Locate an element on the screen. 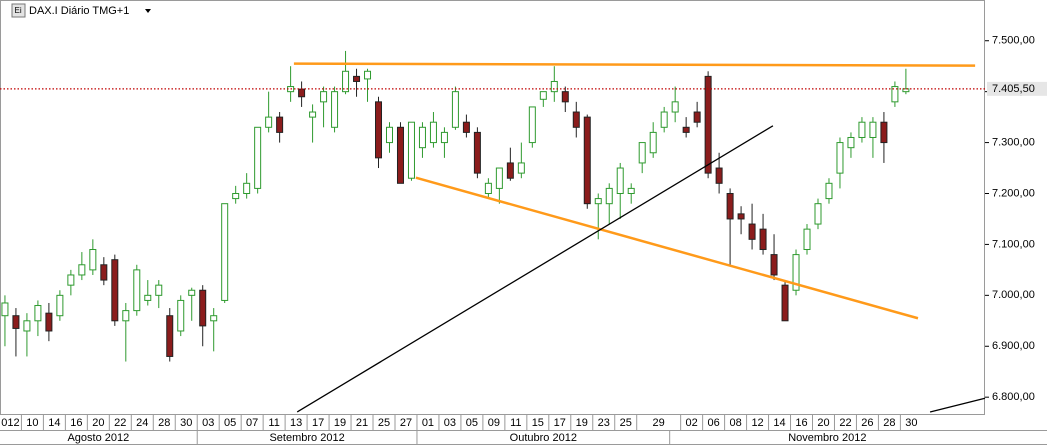 The width and height of the screenshot is (1047, 445). dropdown-arrow is located at coordinates (148, 11).